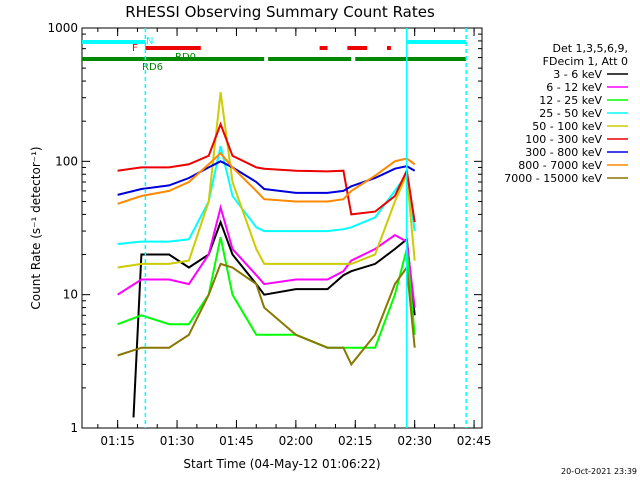 This screenshot has width=640, height=480. I want to click on flag-label: RD0, so click(185, 57).